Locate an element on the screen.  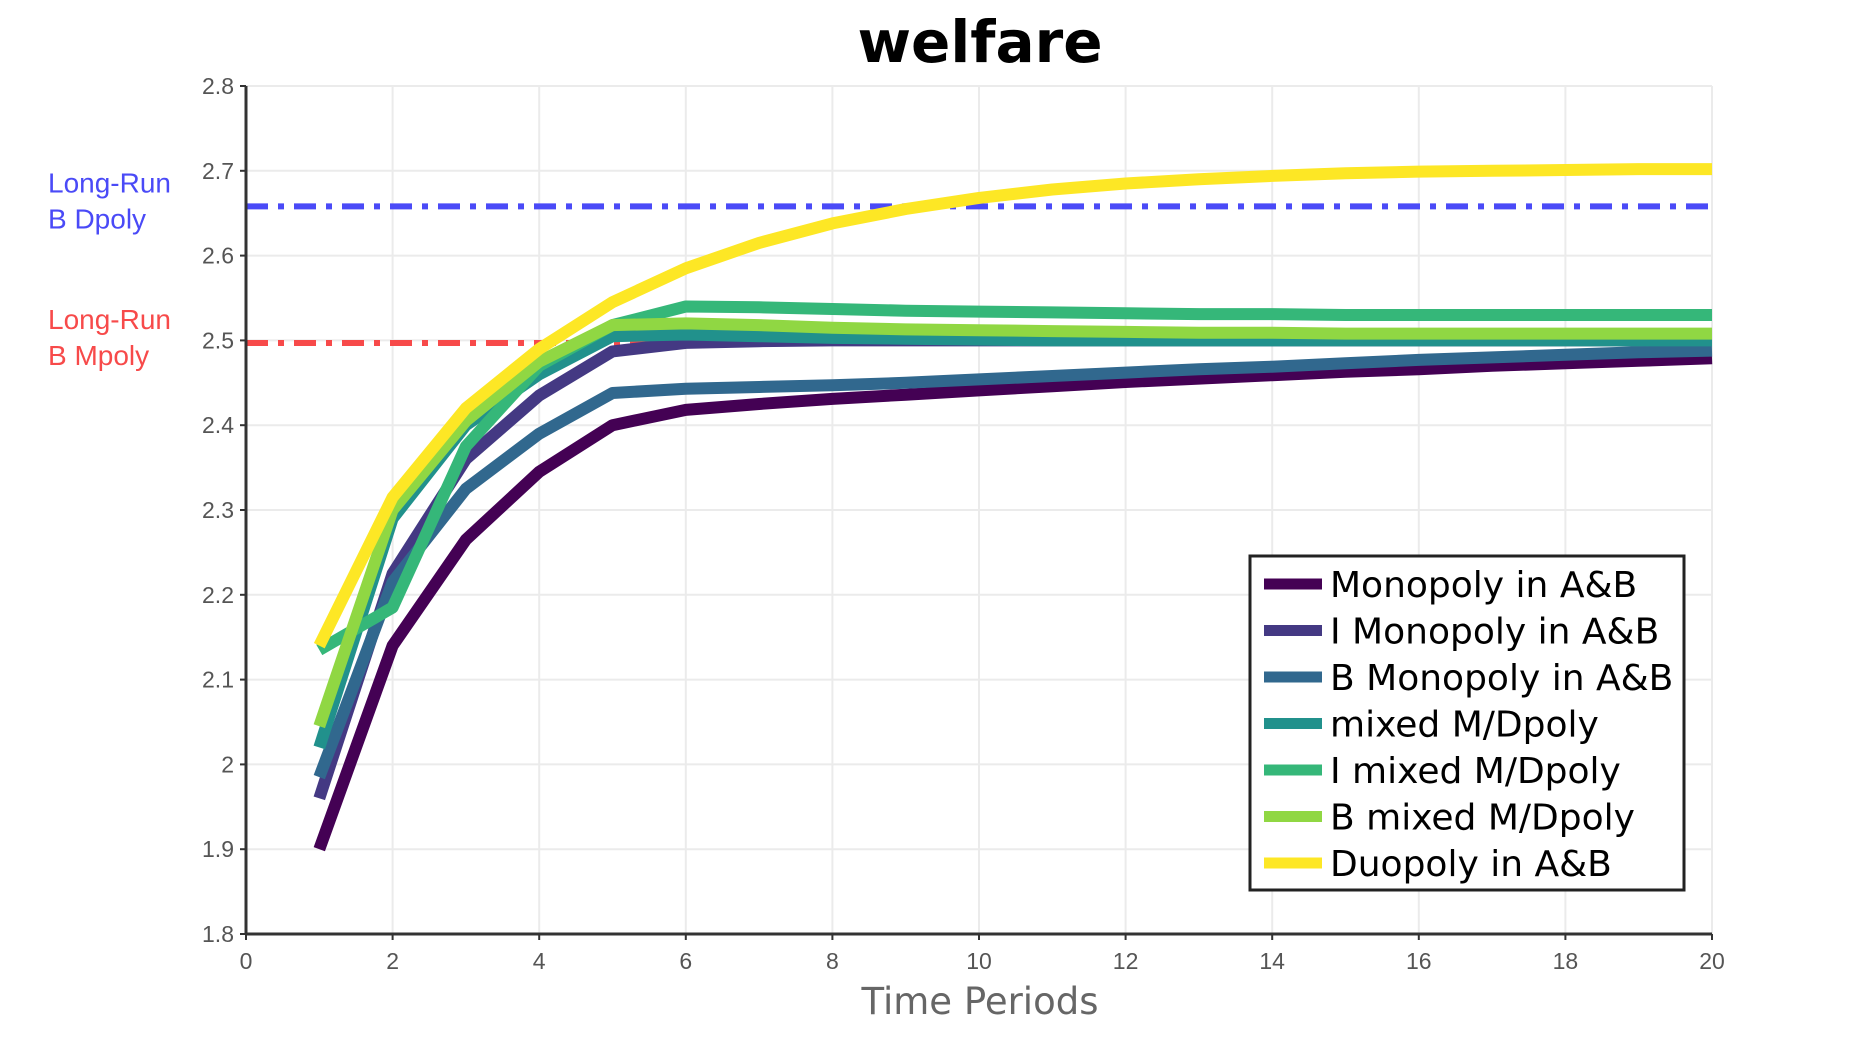
reference-line-label: B Mpoly is located at coordinates (98, 355).